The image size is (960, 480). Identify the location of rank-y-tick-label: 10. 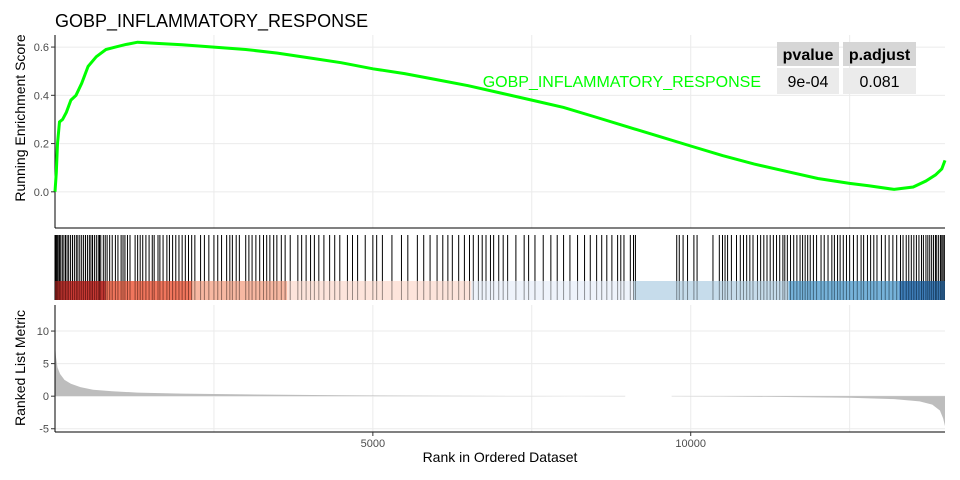
(43, 332).